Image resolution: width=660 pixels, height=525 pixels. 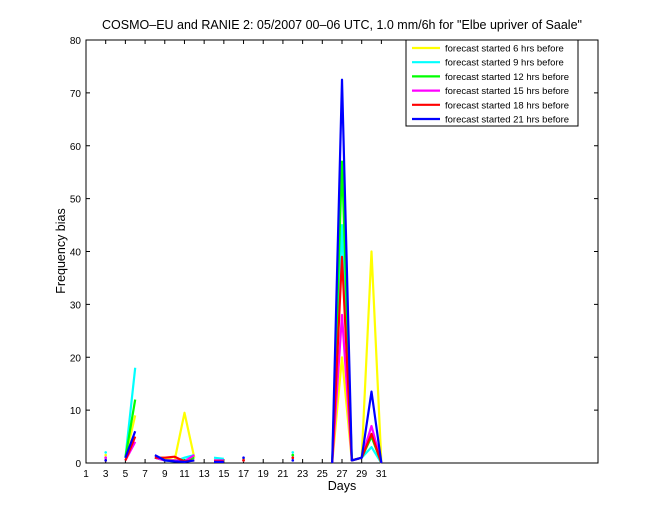 What do you see at coordinates (184, 474) in the screenshot?
I see `x-tick-label: 11` at bounding box center [184, 474].